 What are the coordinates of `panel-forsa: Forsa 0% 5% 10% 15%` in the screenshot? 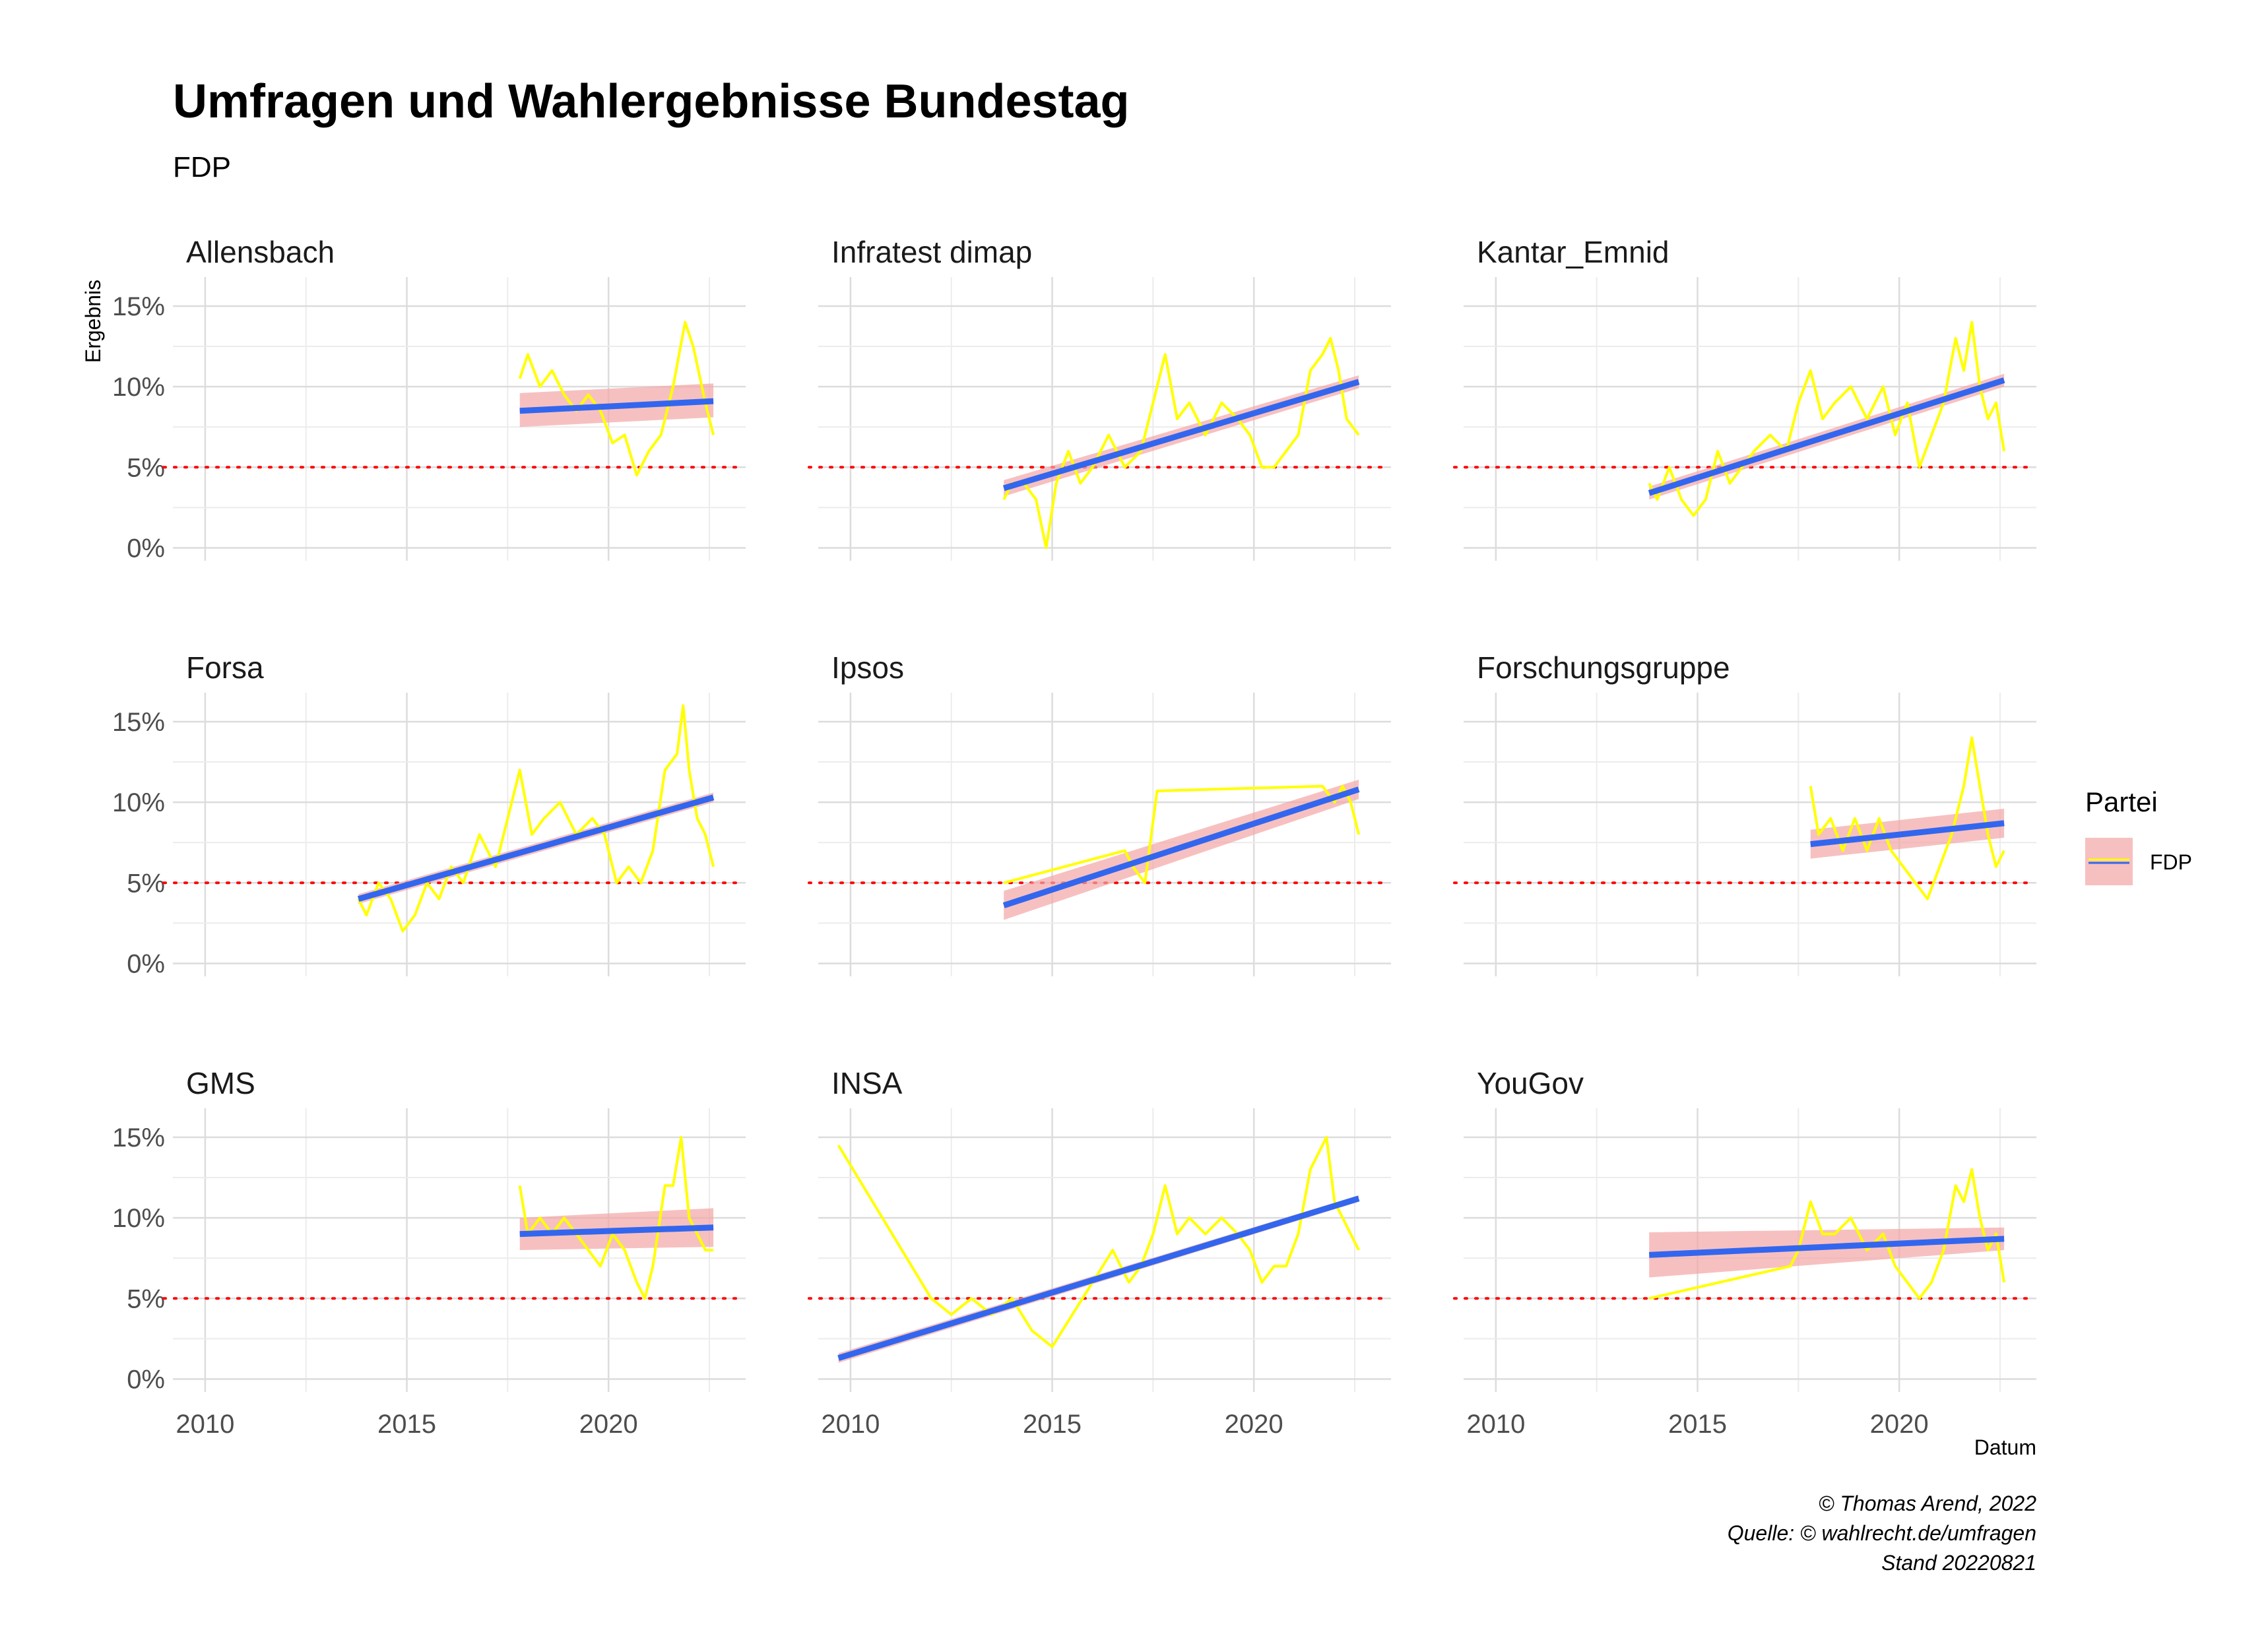 It's located at (429, 814).